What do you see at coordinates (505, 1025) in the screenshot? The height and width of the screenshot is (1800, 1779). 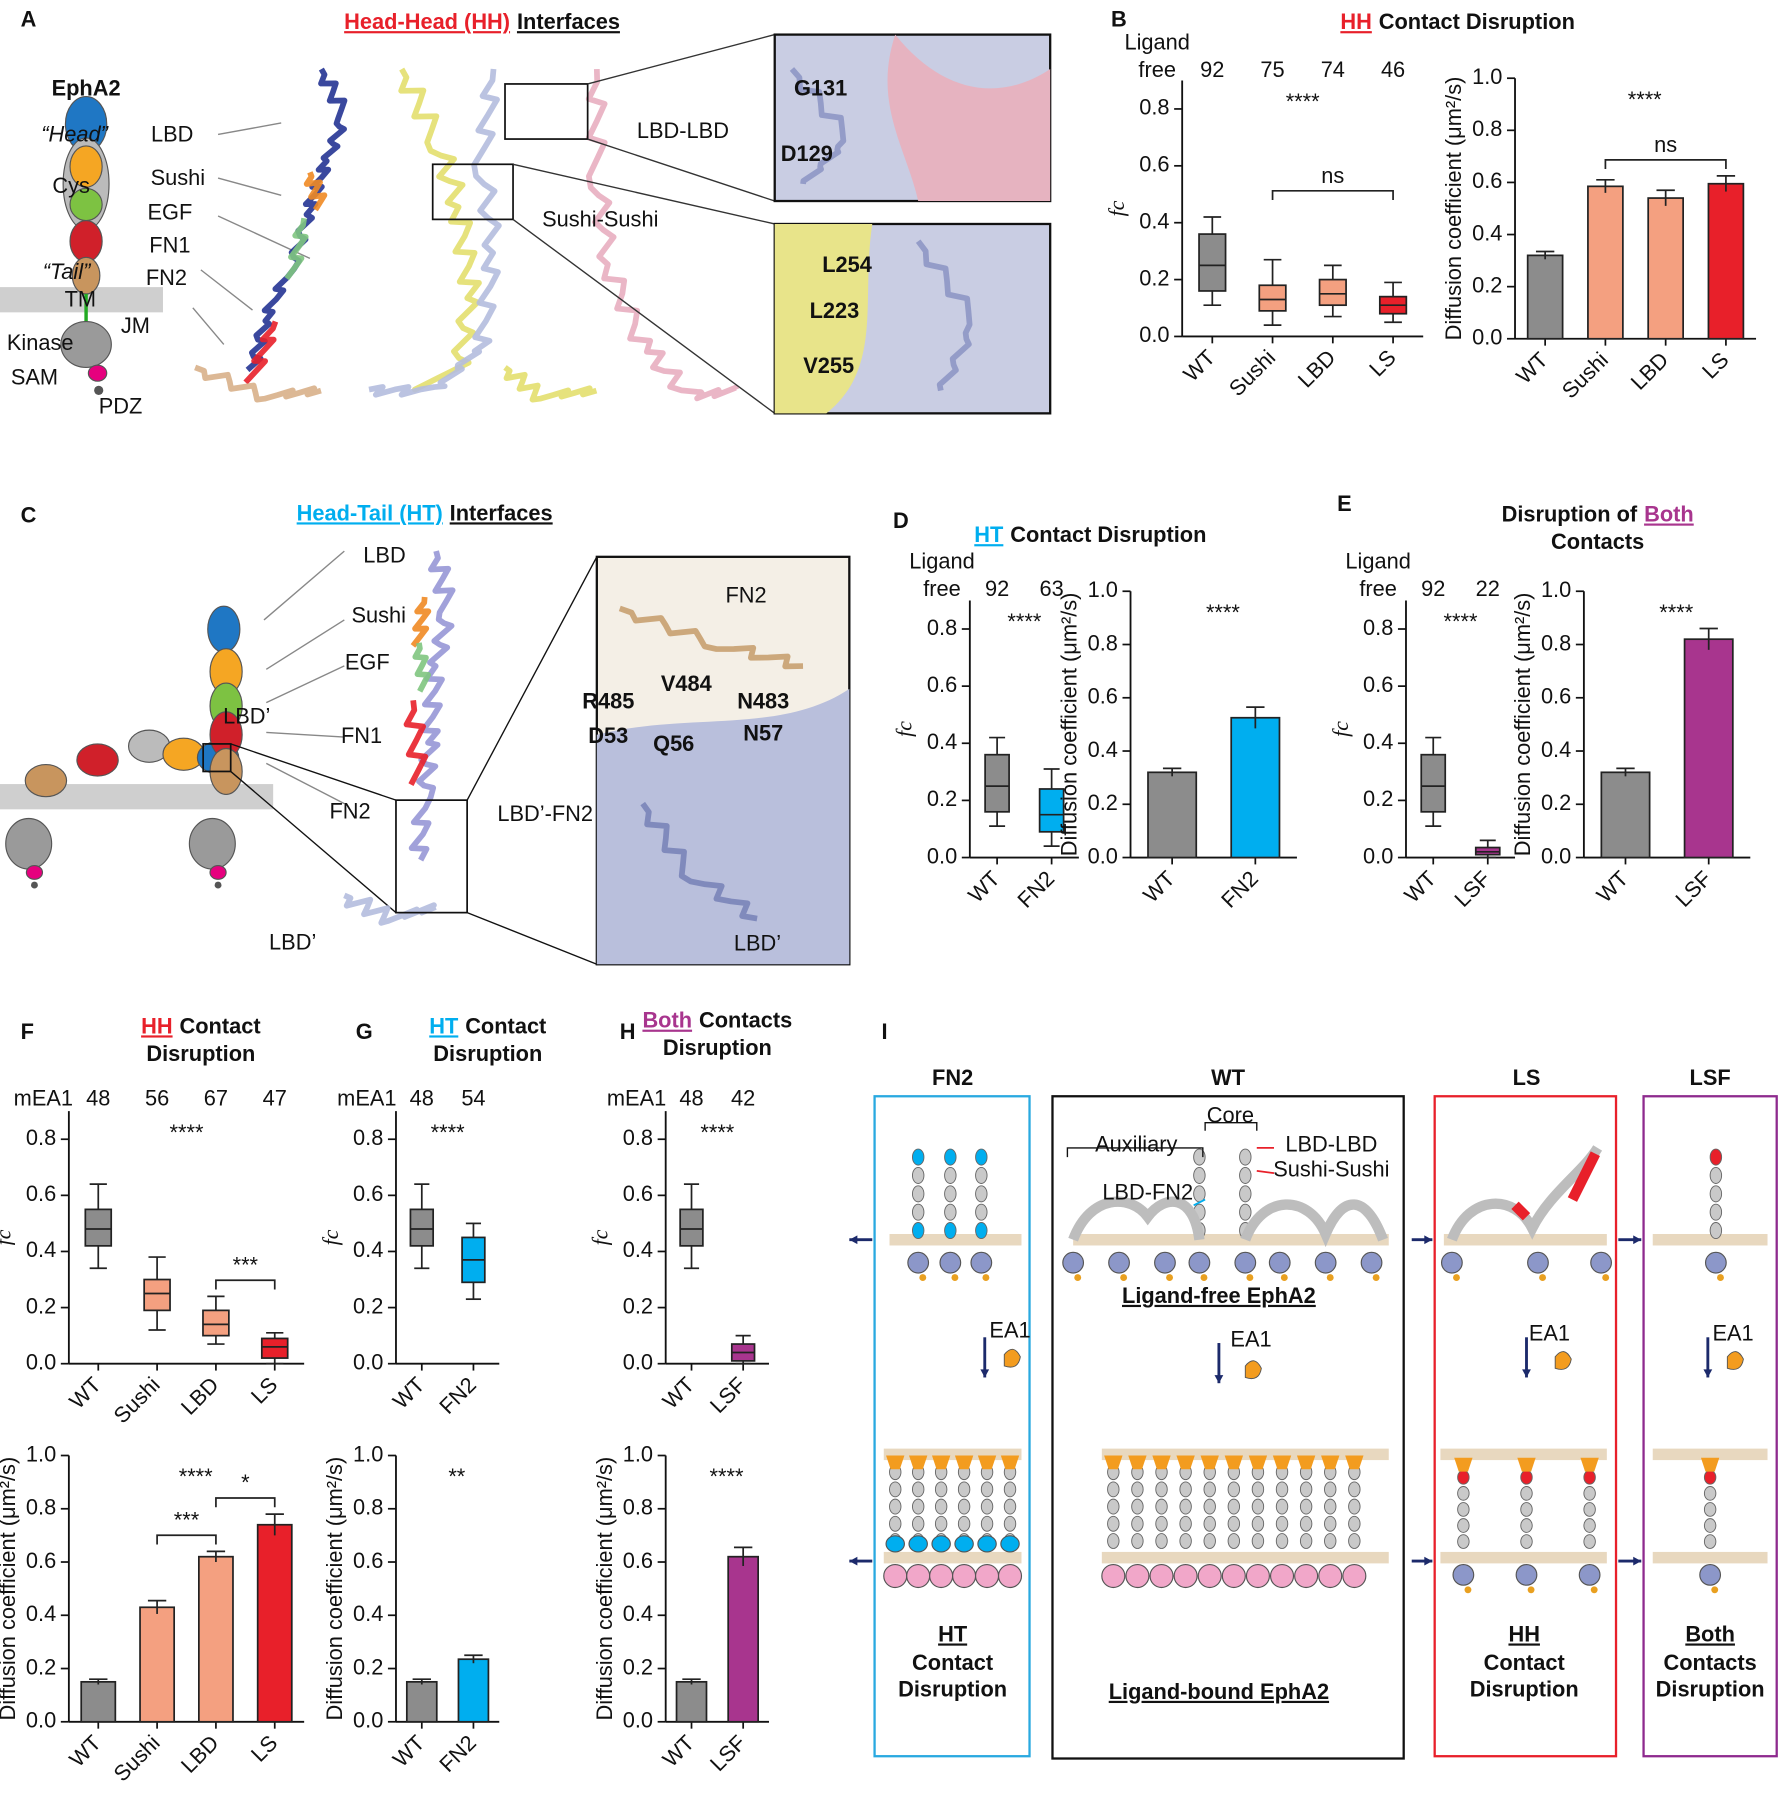 I see `title-text: Contact` at bounding box center [505, 1025].